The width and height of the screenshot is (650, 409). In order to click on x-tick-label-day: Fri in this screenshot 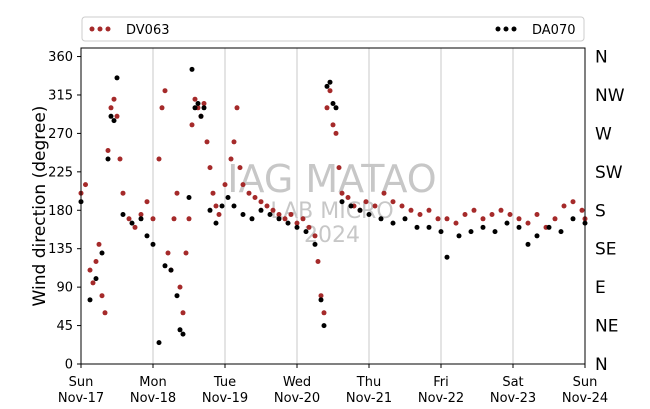, I will do `click(441, 382)`.